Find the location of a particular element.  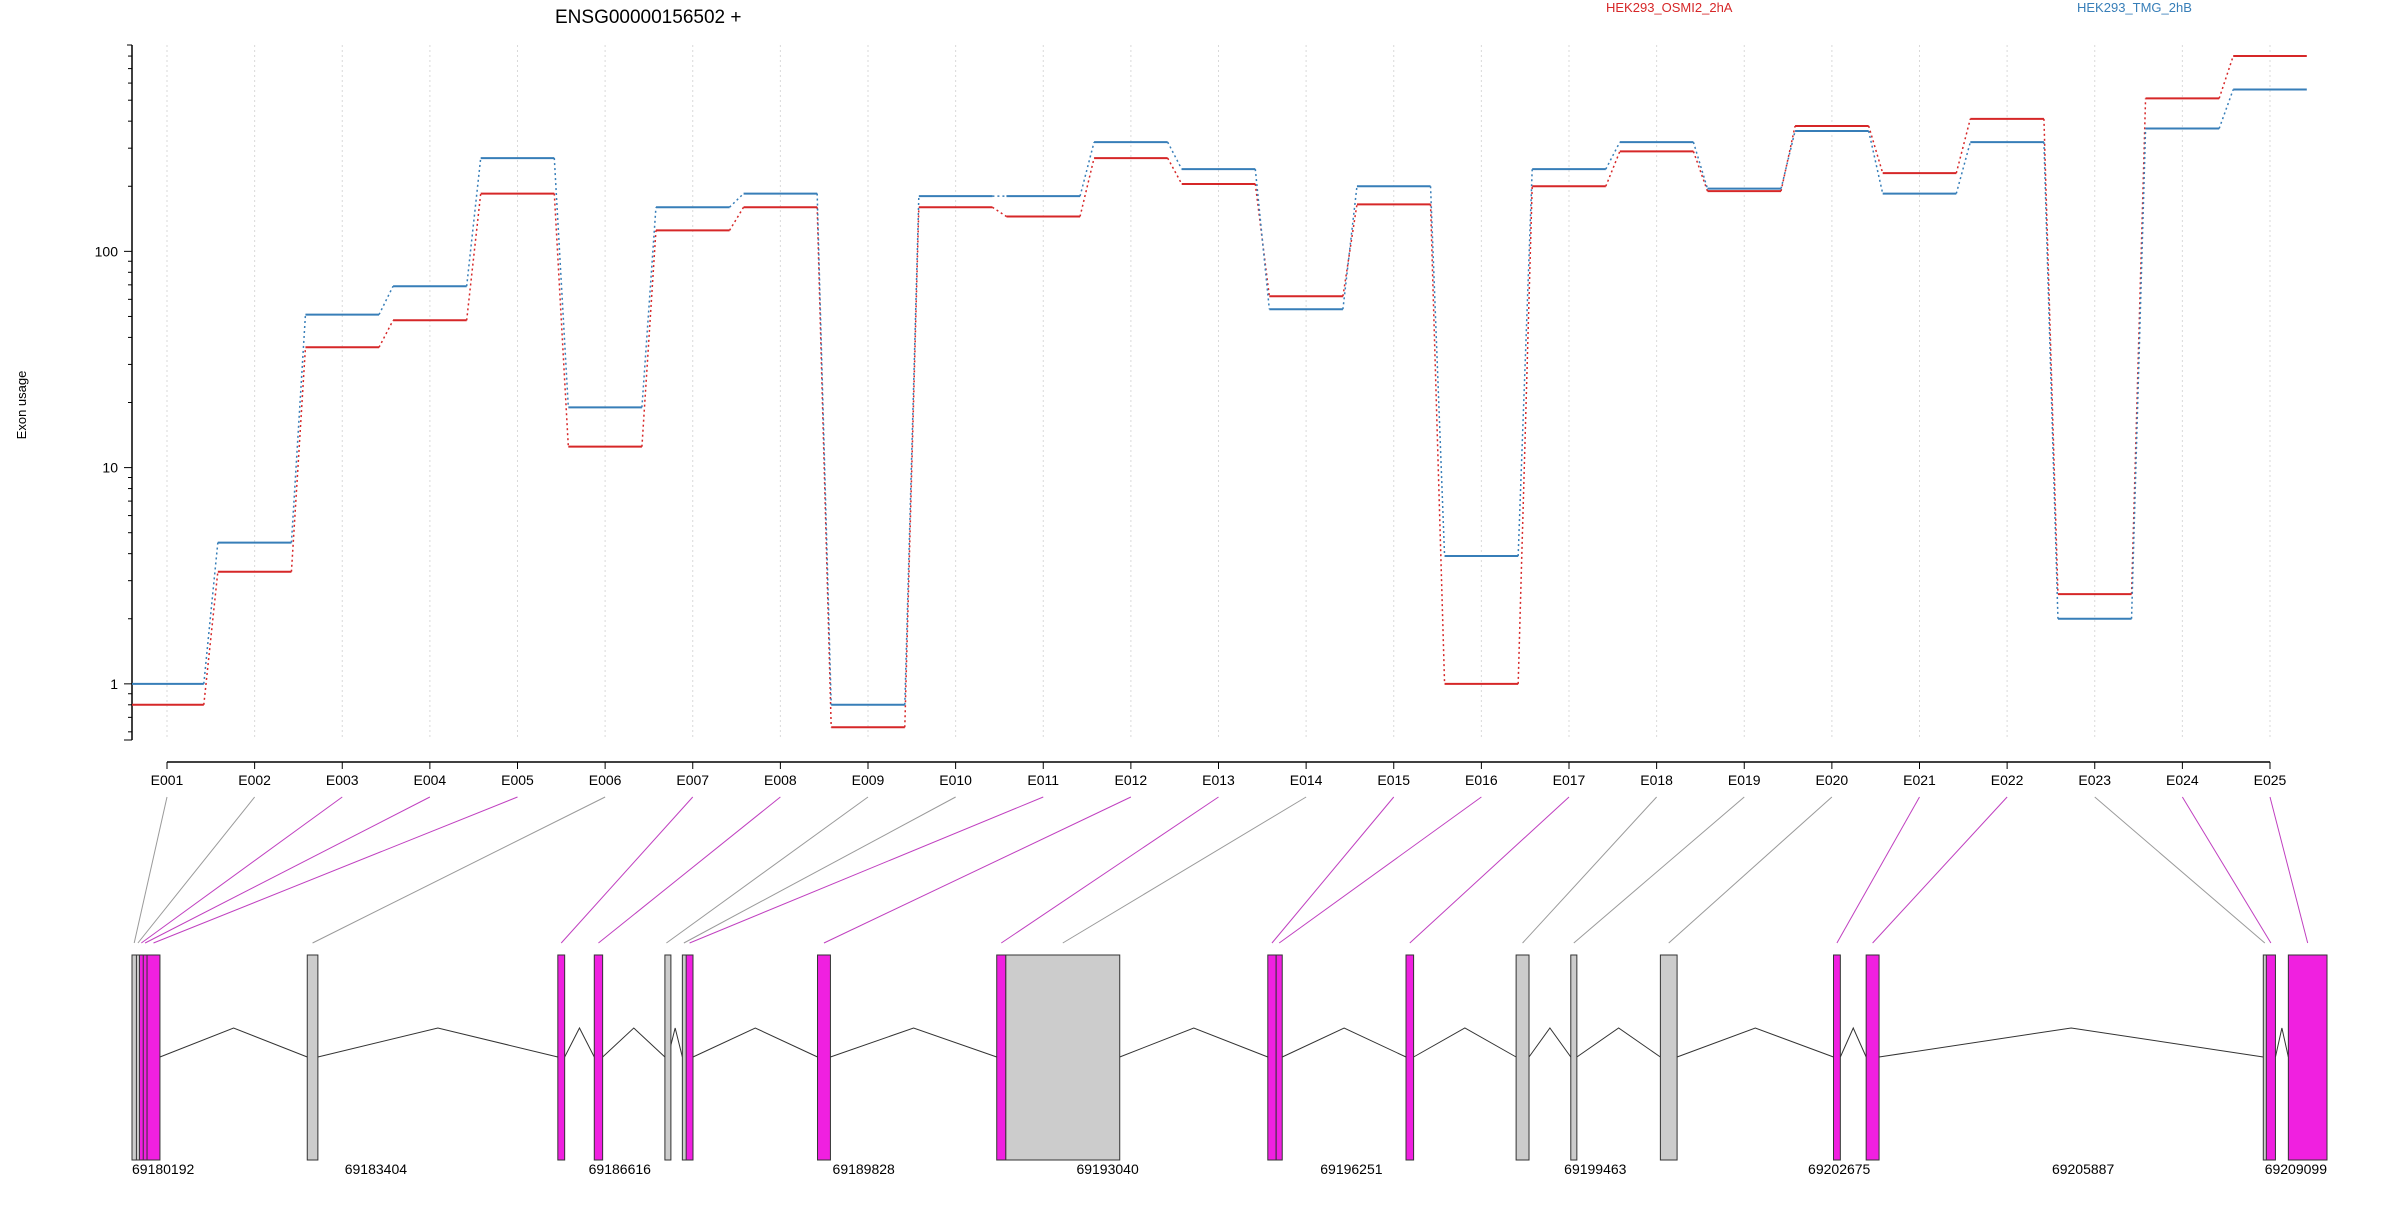

exon-box-E020 is located at coordinates (1668, 1057).